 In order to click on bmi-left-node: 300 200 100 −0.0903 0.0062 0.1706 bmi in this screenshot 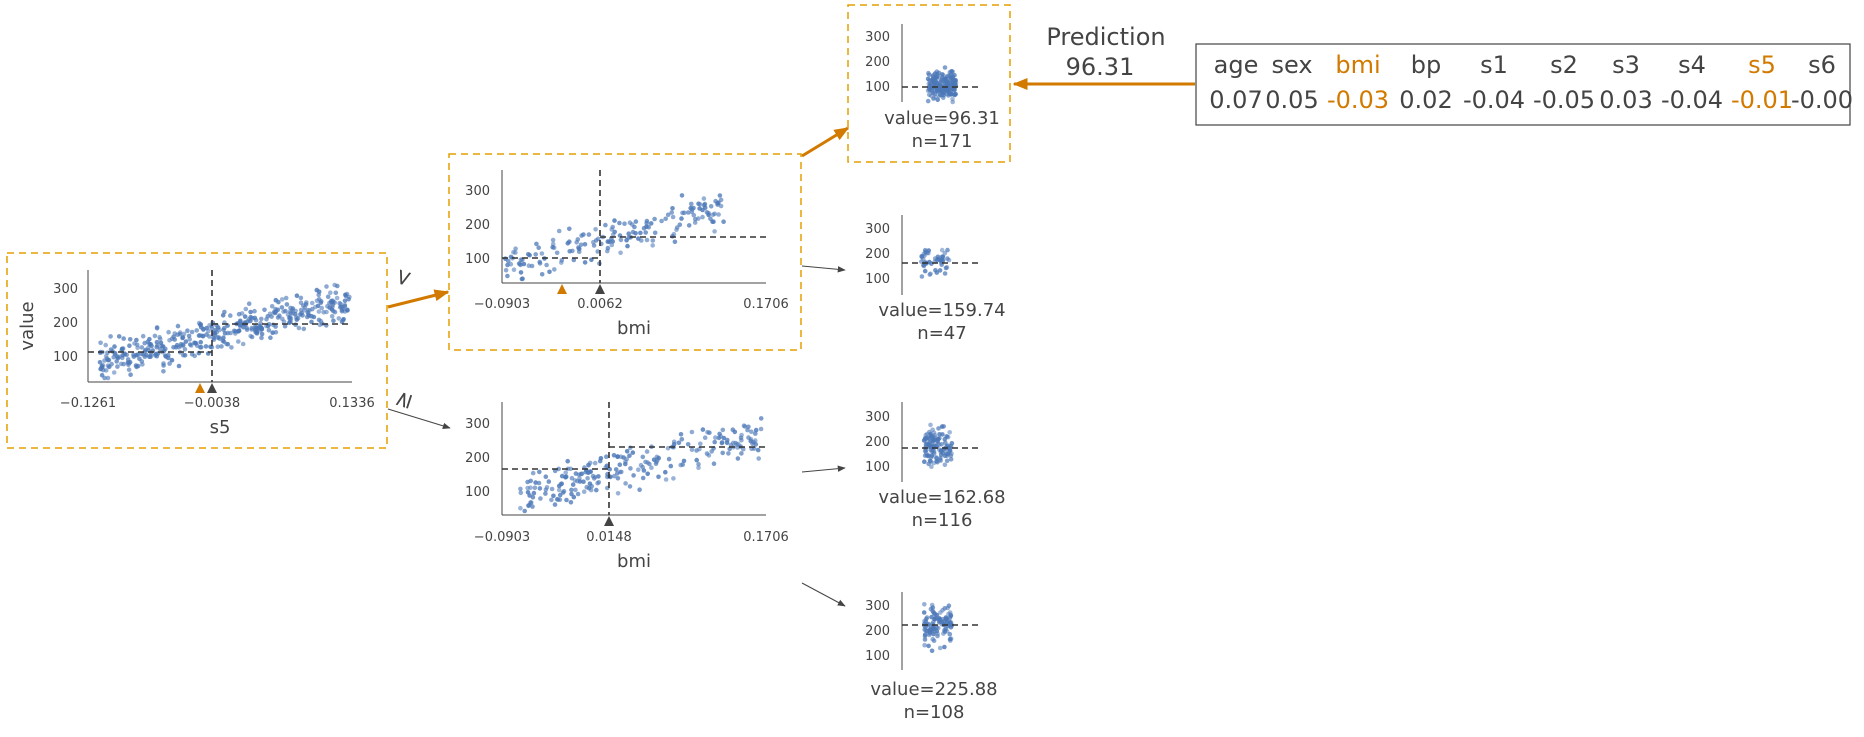, I will do `click(627, 254)`.